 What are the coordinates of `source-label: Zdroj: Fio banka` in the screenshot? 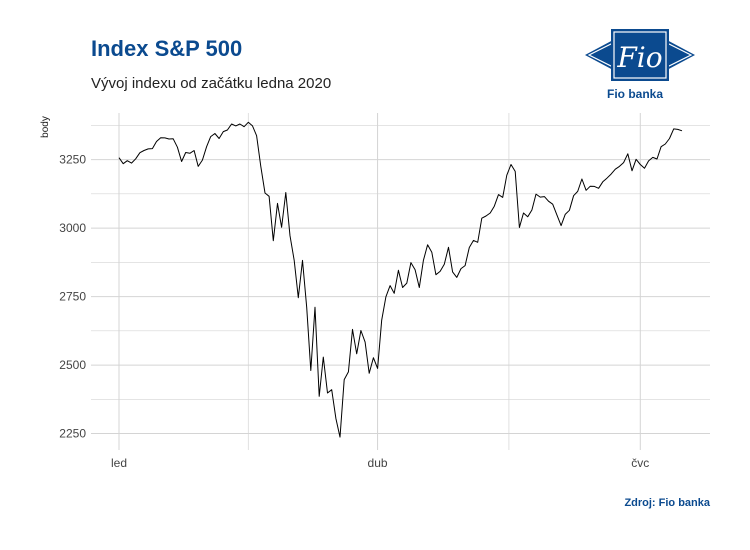 It's located at (667, 503).